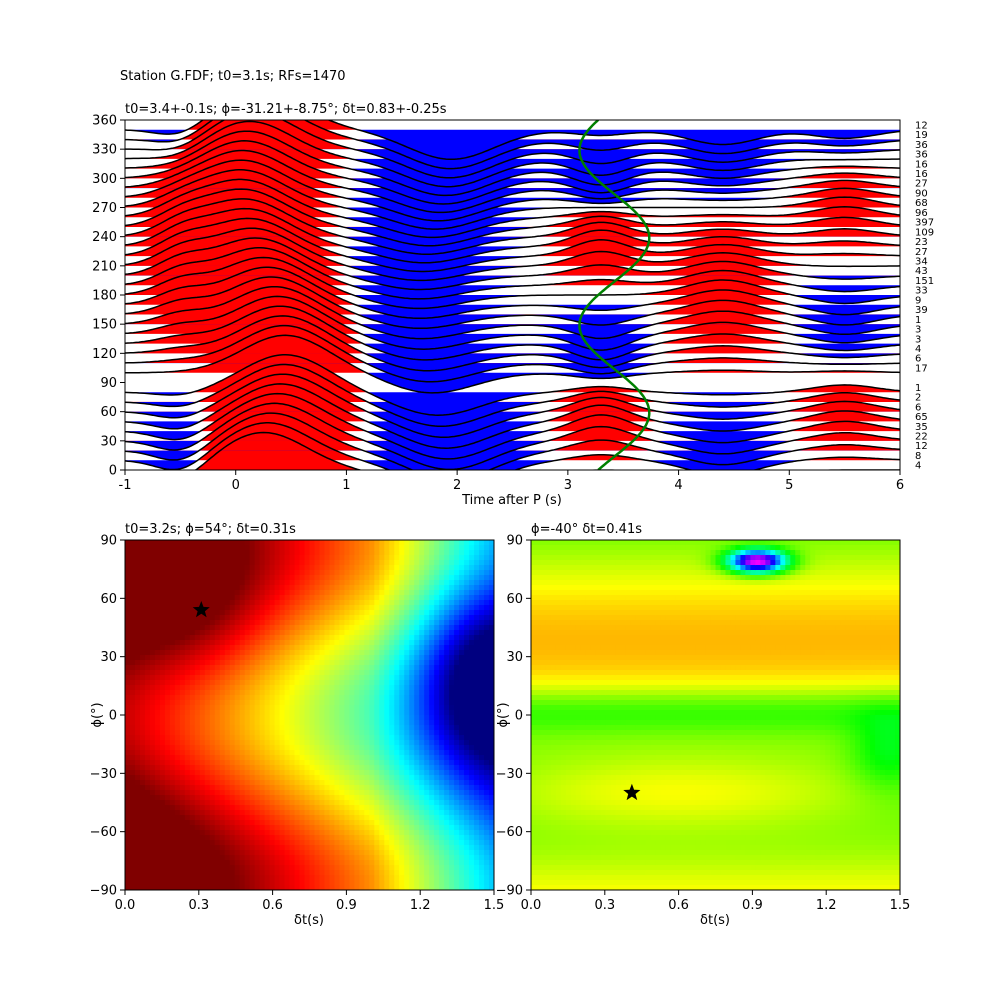  I want to click on trace-count-label: 36, so click(921, 155).